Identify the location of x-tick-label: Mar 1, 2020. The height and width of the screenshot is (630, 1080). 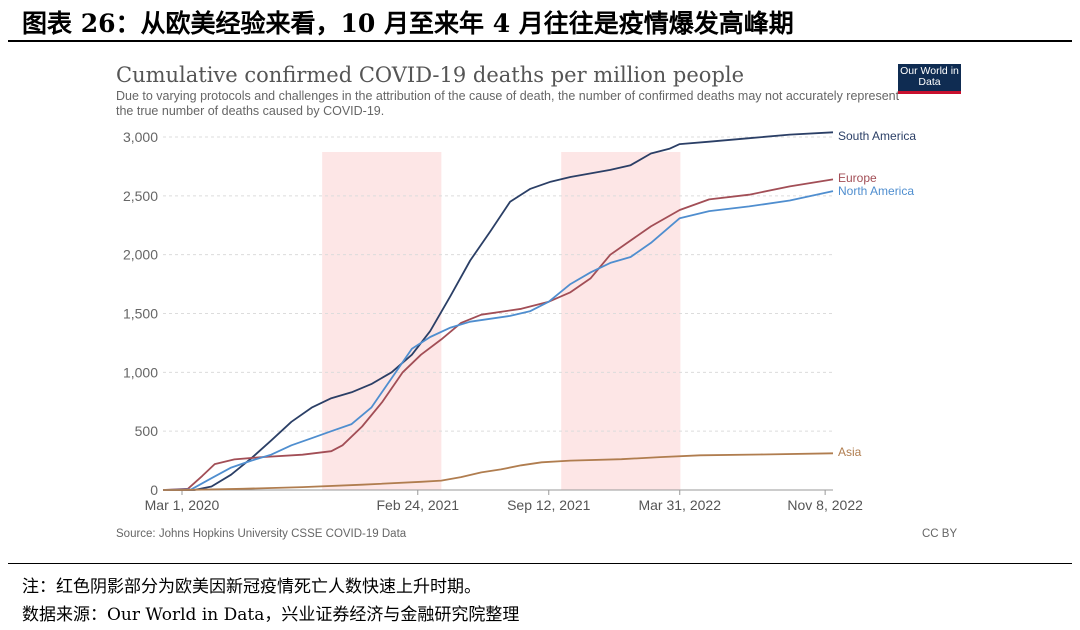
(182, 505).